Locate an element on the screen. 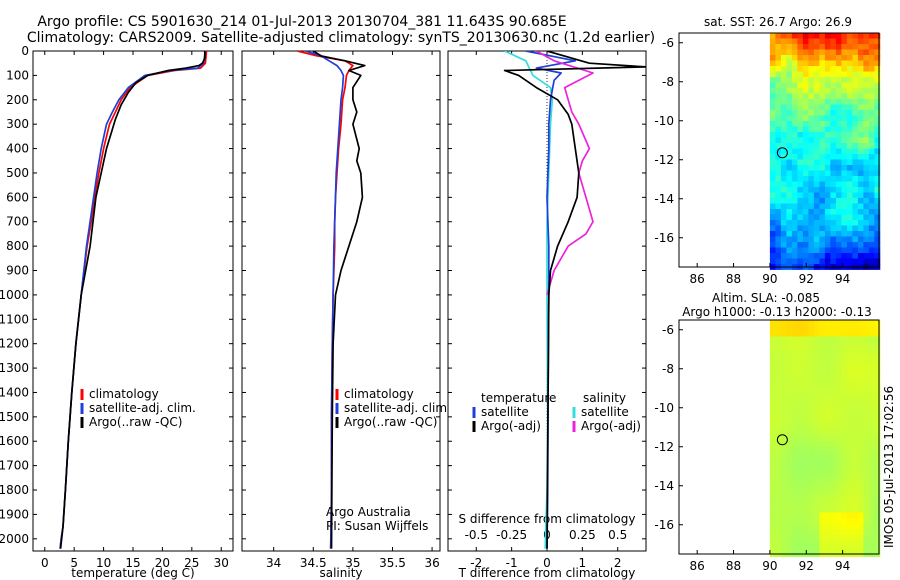 The width and height of the screenshot is (900, 580). x-tick-label: 92 is located at coordinates (806, 566).